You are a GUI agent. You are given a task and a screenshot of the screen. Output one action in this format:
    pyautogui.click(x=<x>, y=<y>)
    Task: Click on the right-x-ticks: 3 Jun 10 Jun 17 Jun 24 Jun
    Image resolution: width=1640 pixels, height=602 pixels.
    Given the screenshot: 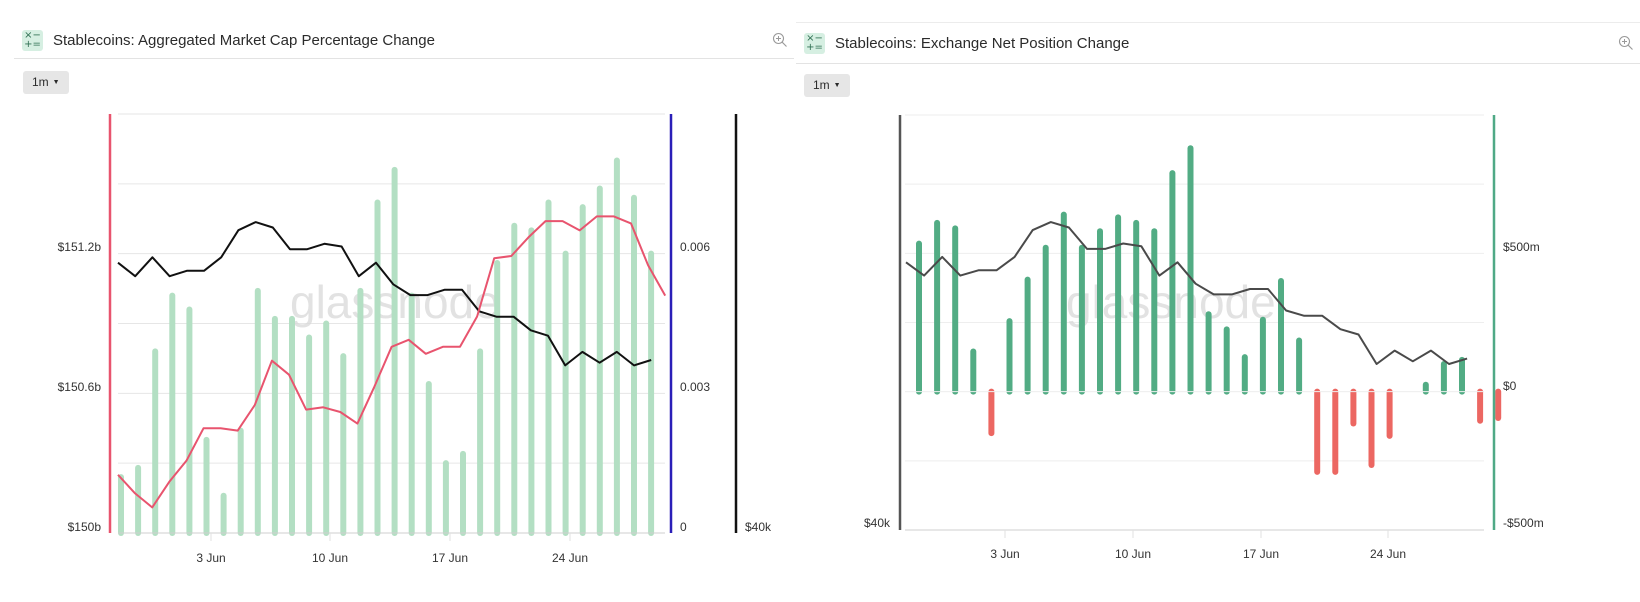 What is the action you would take?
    pyautogui.click(x=1198, y=545)
    